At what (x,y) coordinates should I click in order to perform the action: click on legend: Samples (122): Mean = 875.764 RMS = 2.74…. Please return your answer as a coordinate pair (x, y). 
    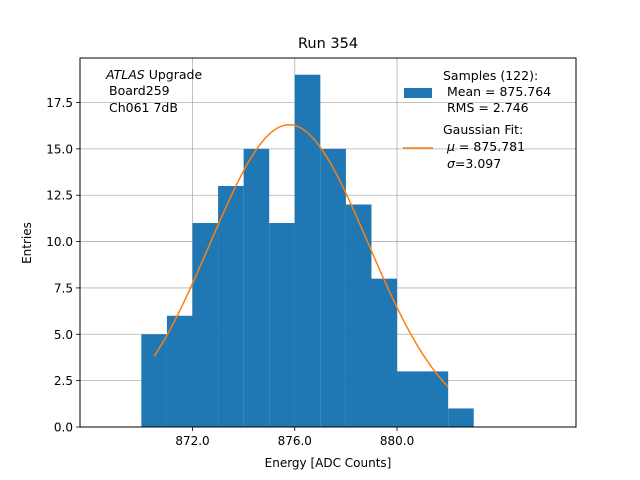
    Looking at the image, I should click on (477, 119).